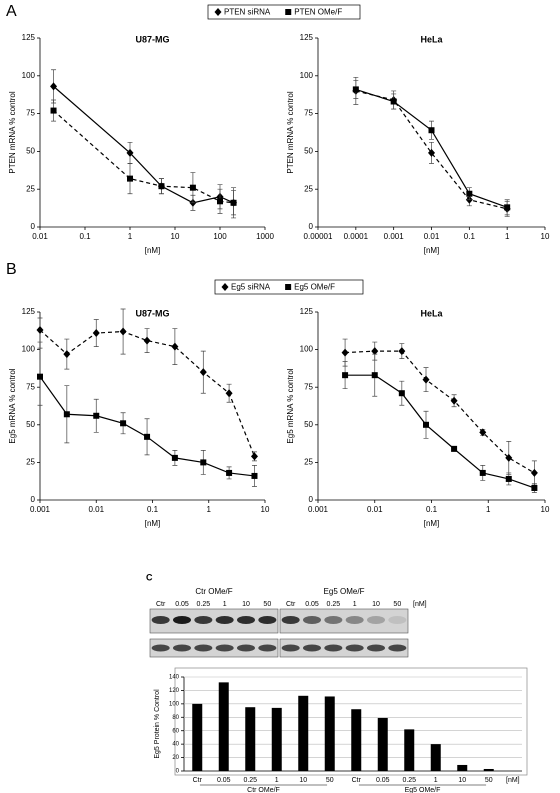  Describe the element at coordinates (225, 287) in the screenshot. I see `legend-marker` at that location.